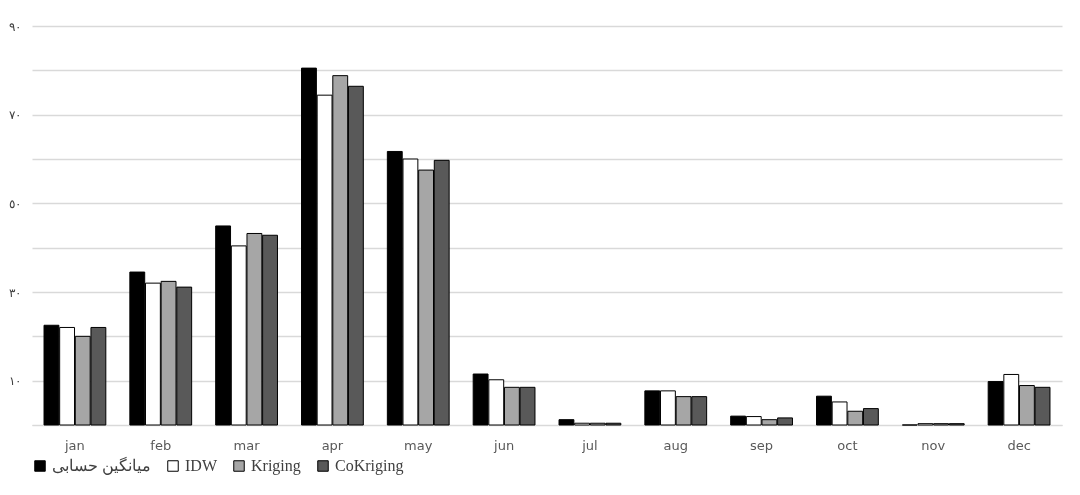 The image size is (1080, 495). I want to click on x-tick-label: jul, so click(589, 445).